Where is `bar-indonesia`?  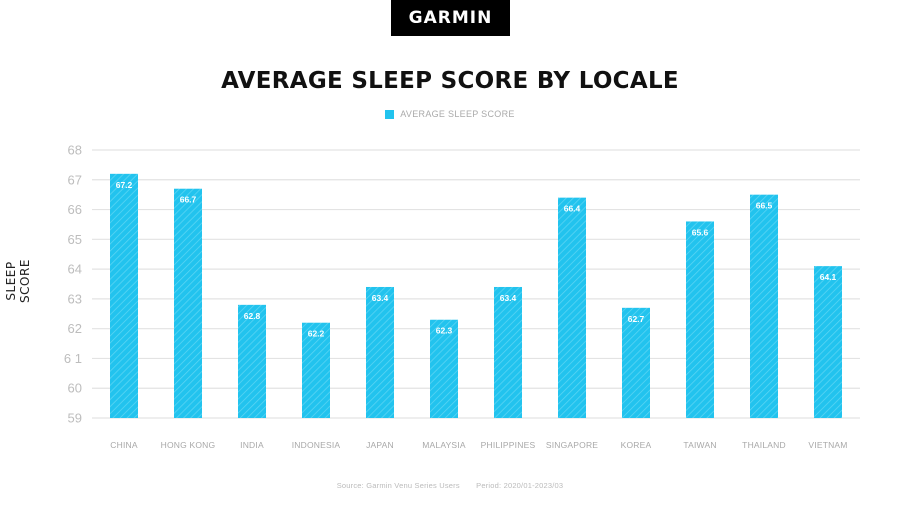 bar-indonesia is located at coordinates (316, 370).